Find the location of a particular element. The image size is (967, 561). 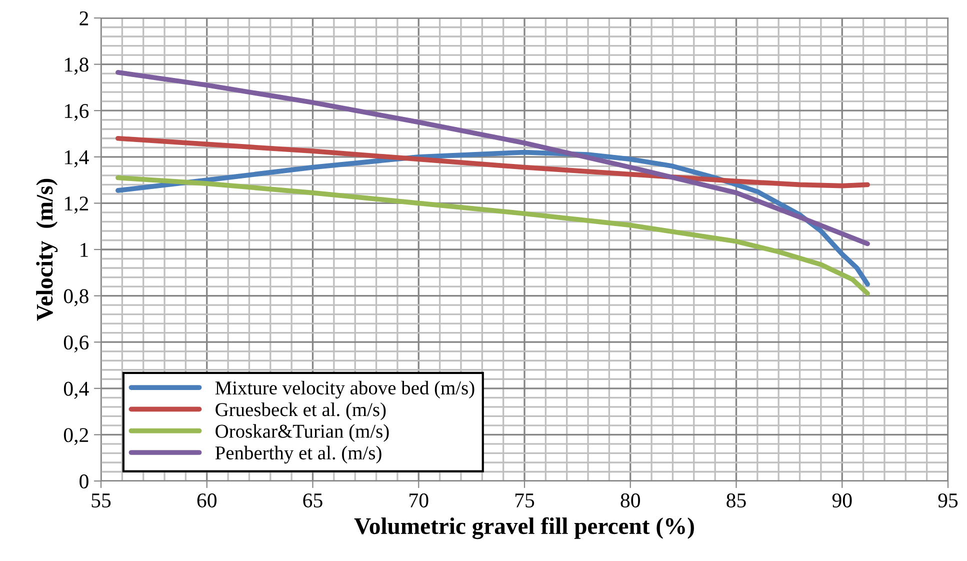

y-tick-label: 2 is located at coordinates (84, 18).